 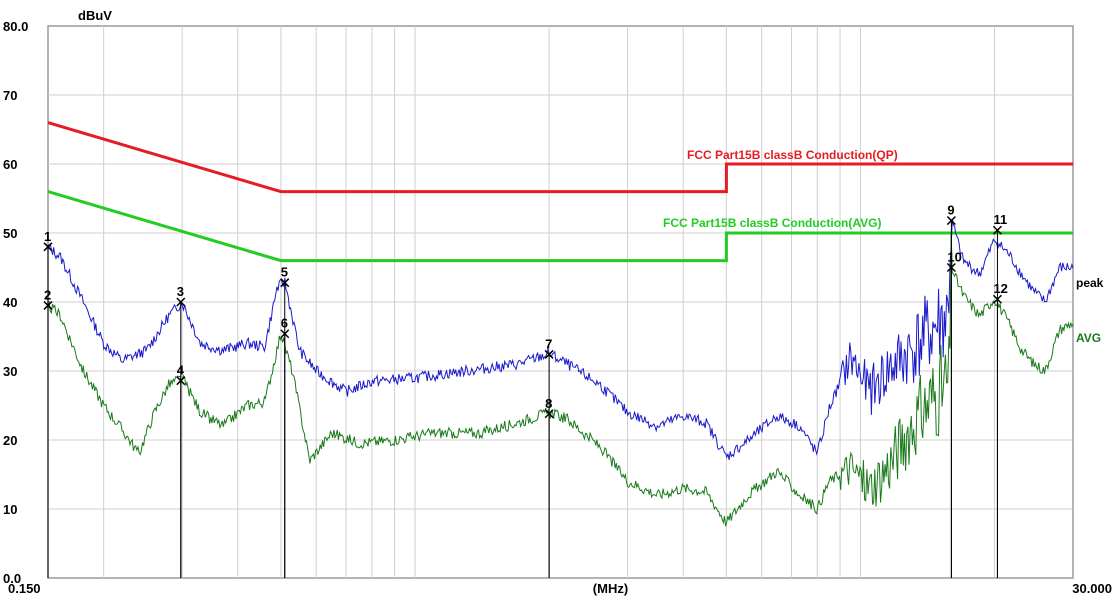 I want to click on marker-label: 3, so click(x=180, y=291).